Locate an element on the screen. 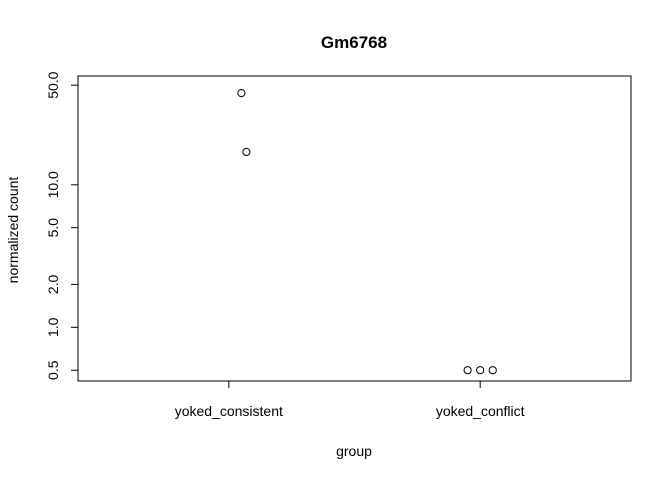  x-tick-label: yoked_consistent is located at coordinates (229, 411).